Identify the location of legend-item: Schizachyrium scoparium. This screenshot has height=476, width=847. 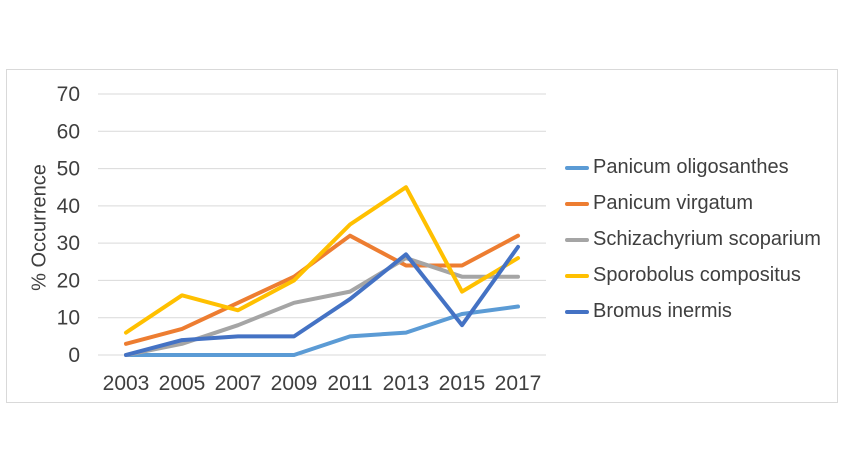
(693, 239).